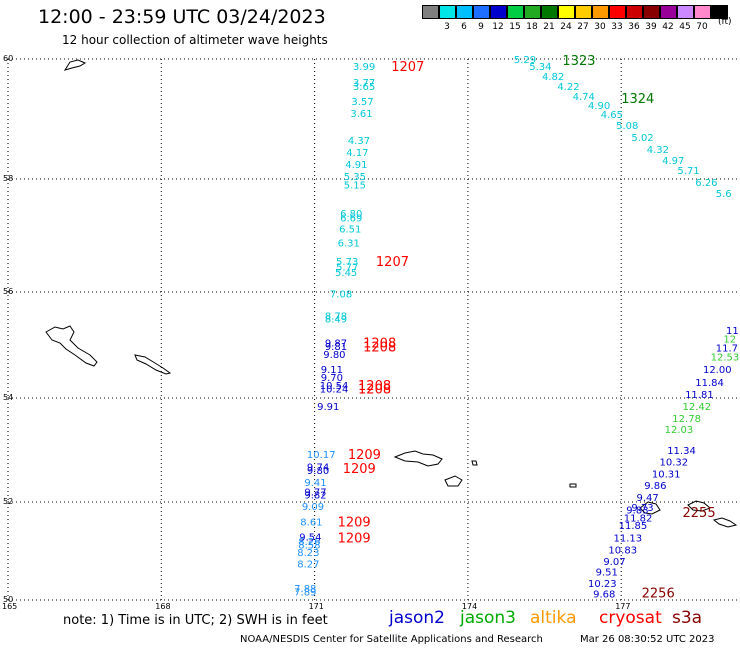 This screenshot has width=740, height=650. Describe the element at coordinates (732, 331) in the screenshot. I see `wave-height-value: 11` at that location.